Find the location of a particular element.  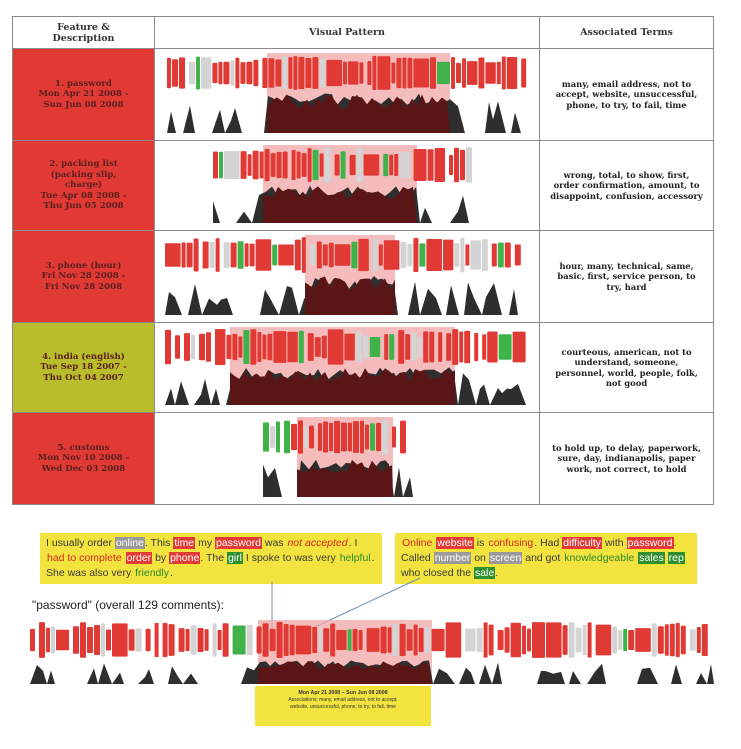

visual-pattern is located at coordinates (347, 366).